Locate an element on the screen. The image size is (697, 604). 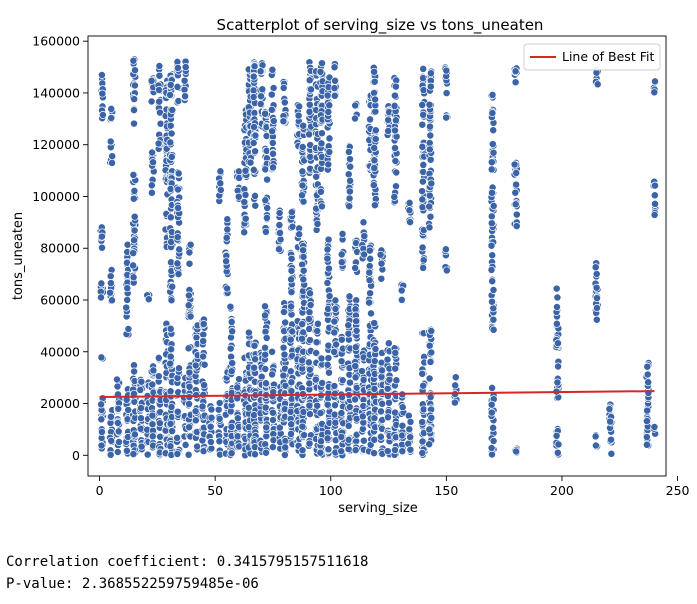
x-tick-label: 50 is located at coordinates (215, 490).